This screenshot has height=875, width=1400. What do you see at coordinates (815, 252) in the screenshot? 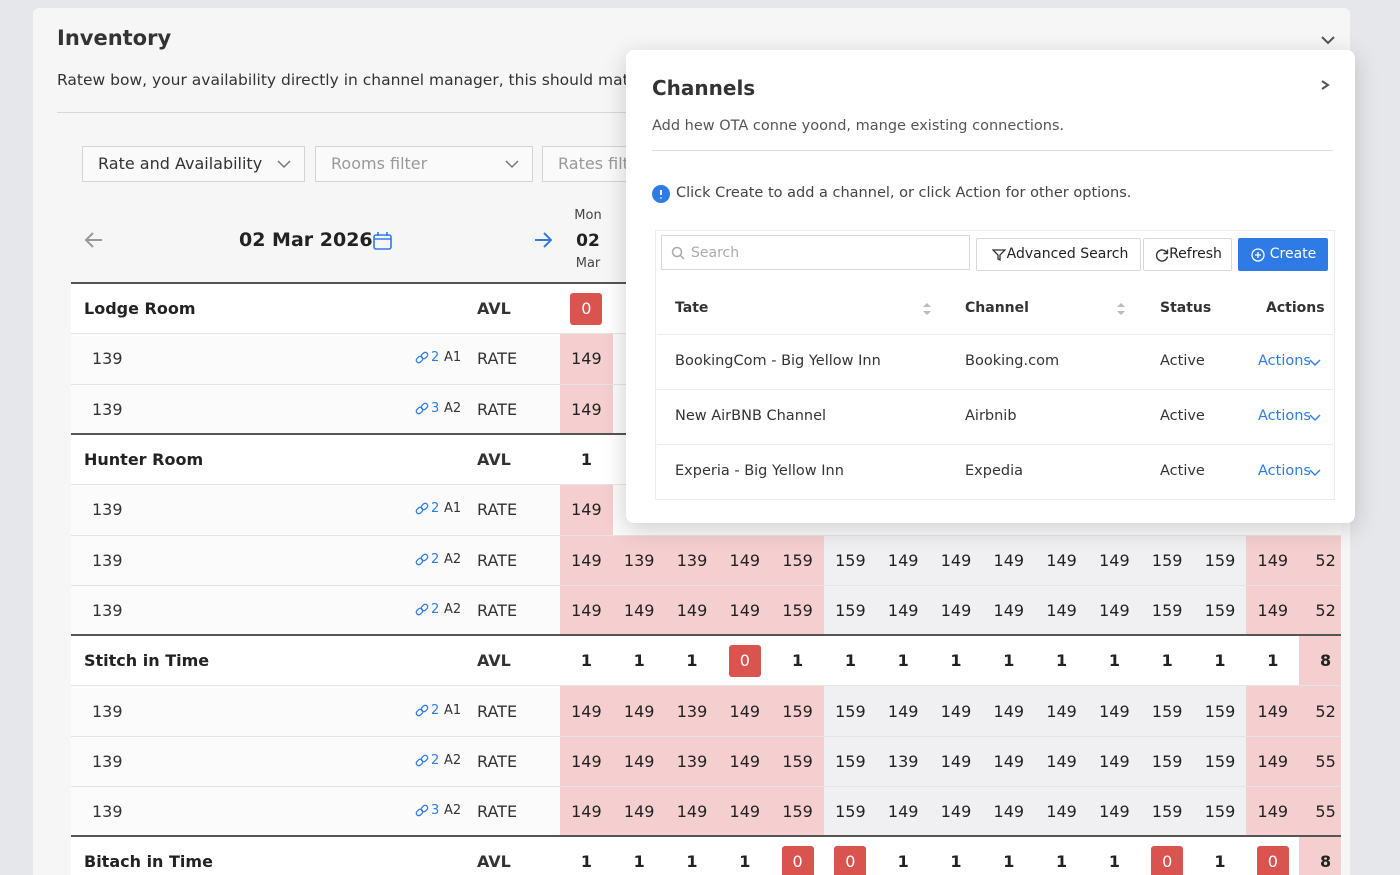
I see `search-input` at bounding box center [815, 252].